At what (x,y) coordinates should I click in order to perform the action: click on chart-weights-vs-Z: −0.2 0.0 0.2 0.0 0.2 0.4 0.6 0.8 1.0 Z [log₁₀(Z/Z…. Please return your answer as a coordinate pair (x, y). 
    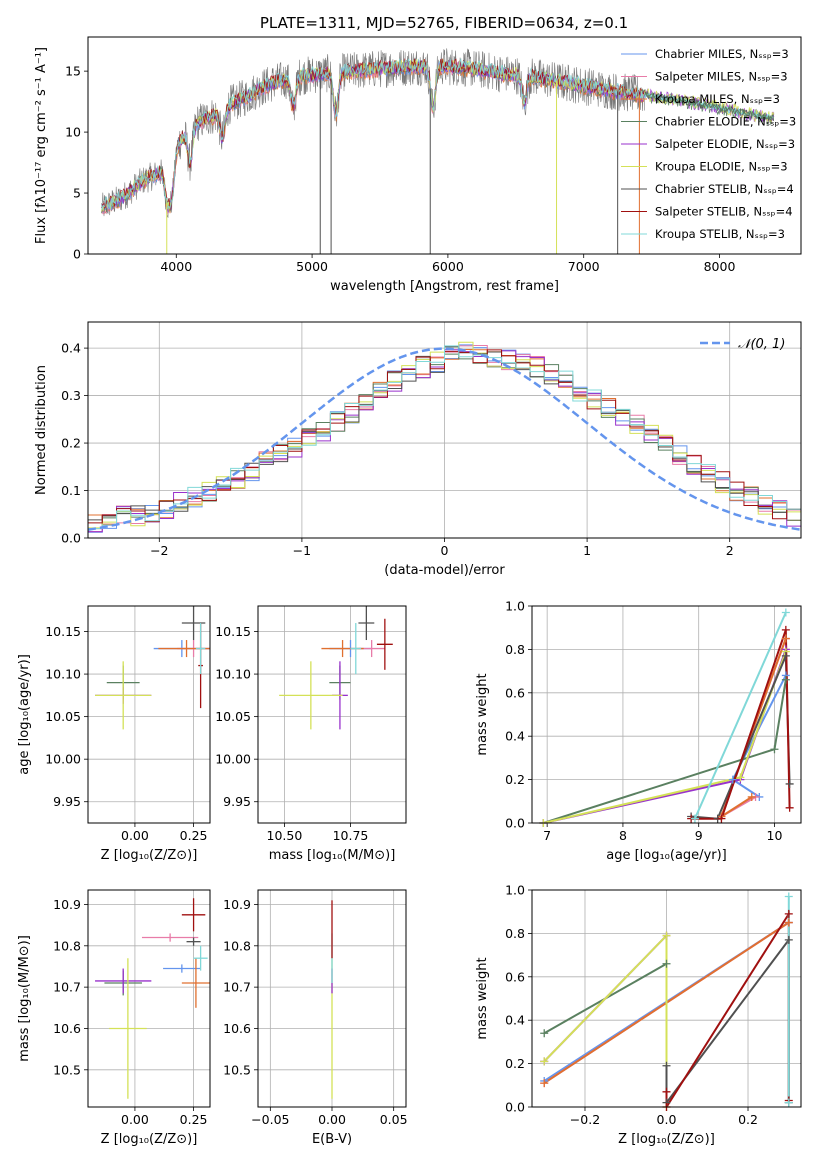
    Looking at the image, I should click on (638, 1015).